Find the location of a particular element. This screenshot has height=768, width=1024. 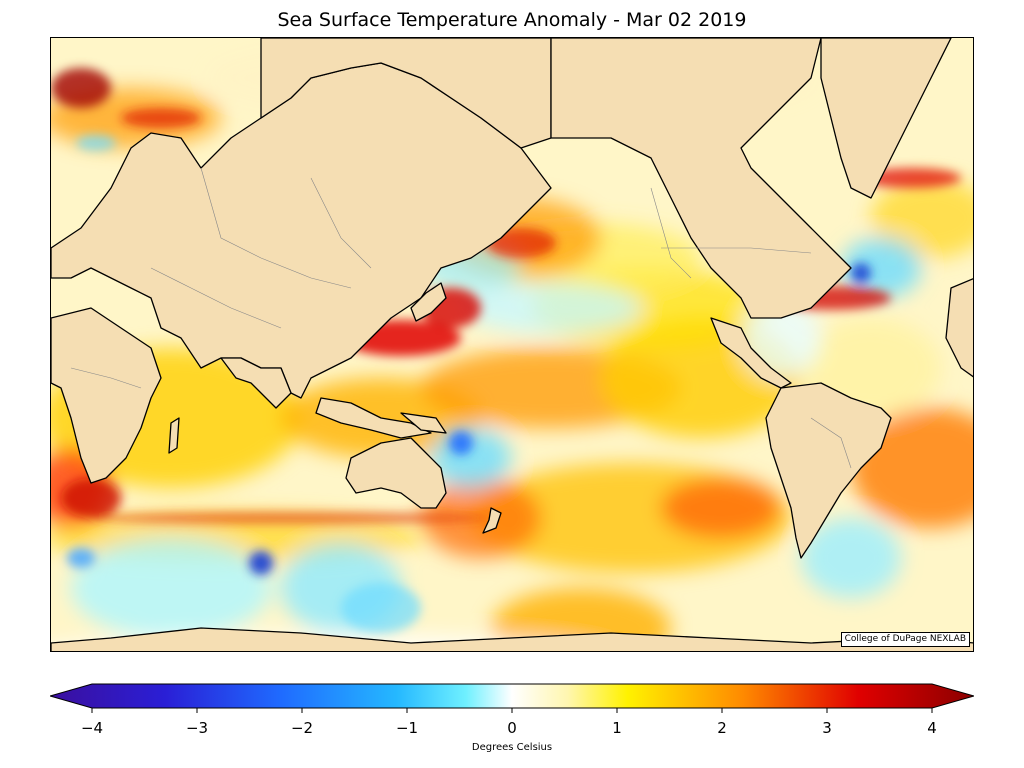

landmass-north-america is located at coordinates (701, 178).